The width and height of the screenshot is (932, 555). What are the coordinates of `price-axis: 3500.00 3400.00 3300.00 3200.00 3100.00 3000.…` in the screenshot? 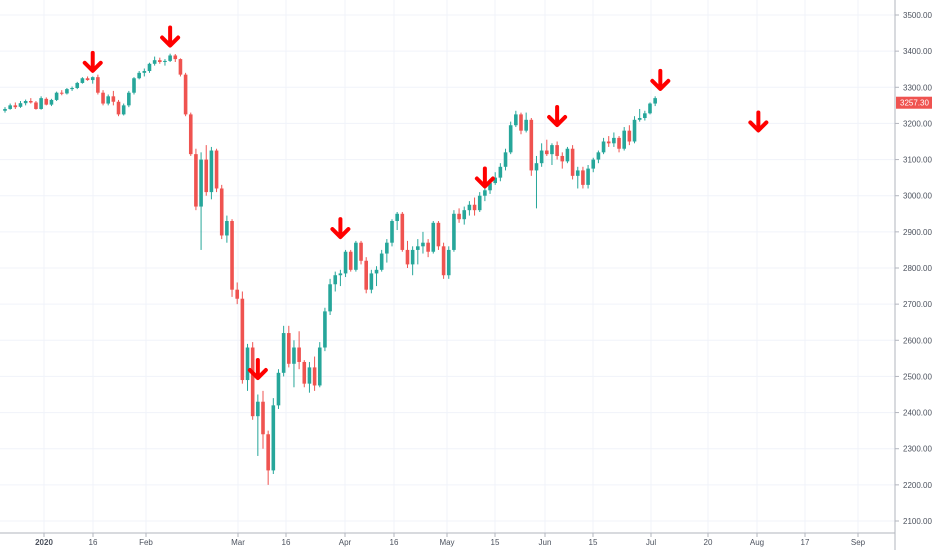 It's located at (913, 275).